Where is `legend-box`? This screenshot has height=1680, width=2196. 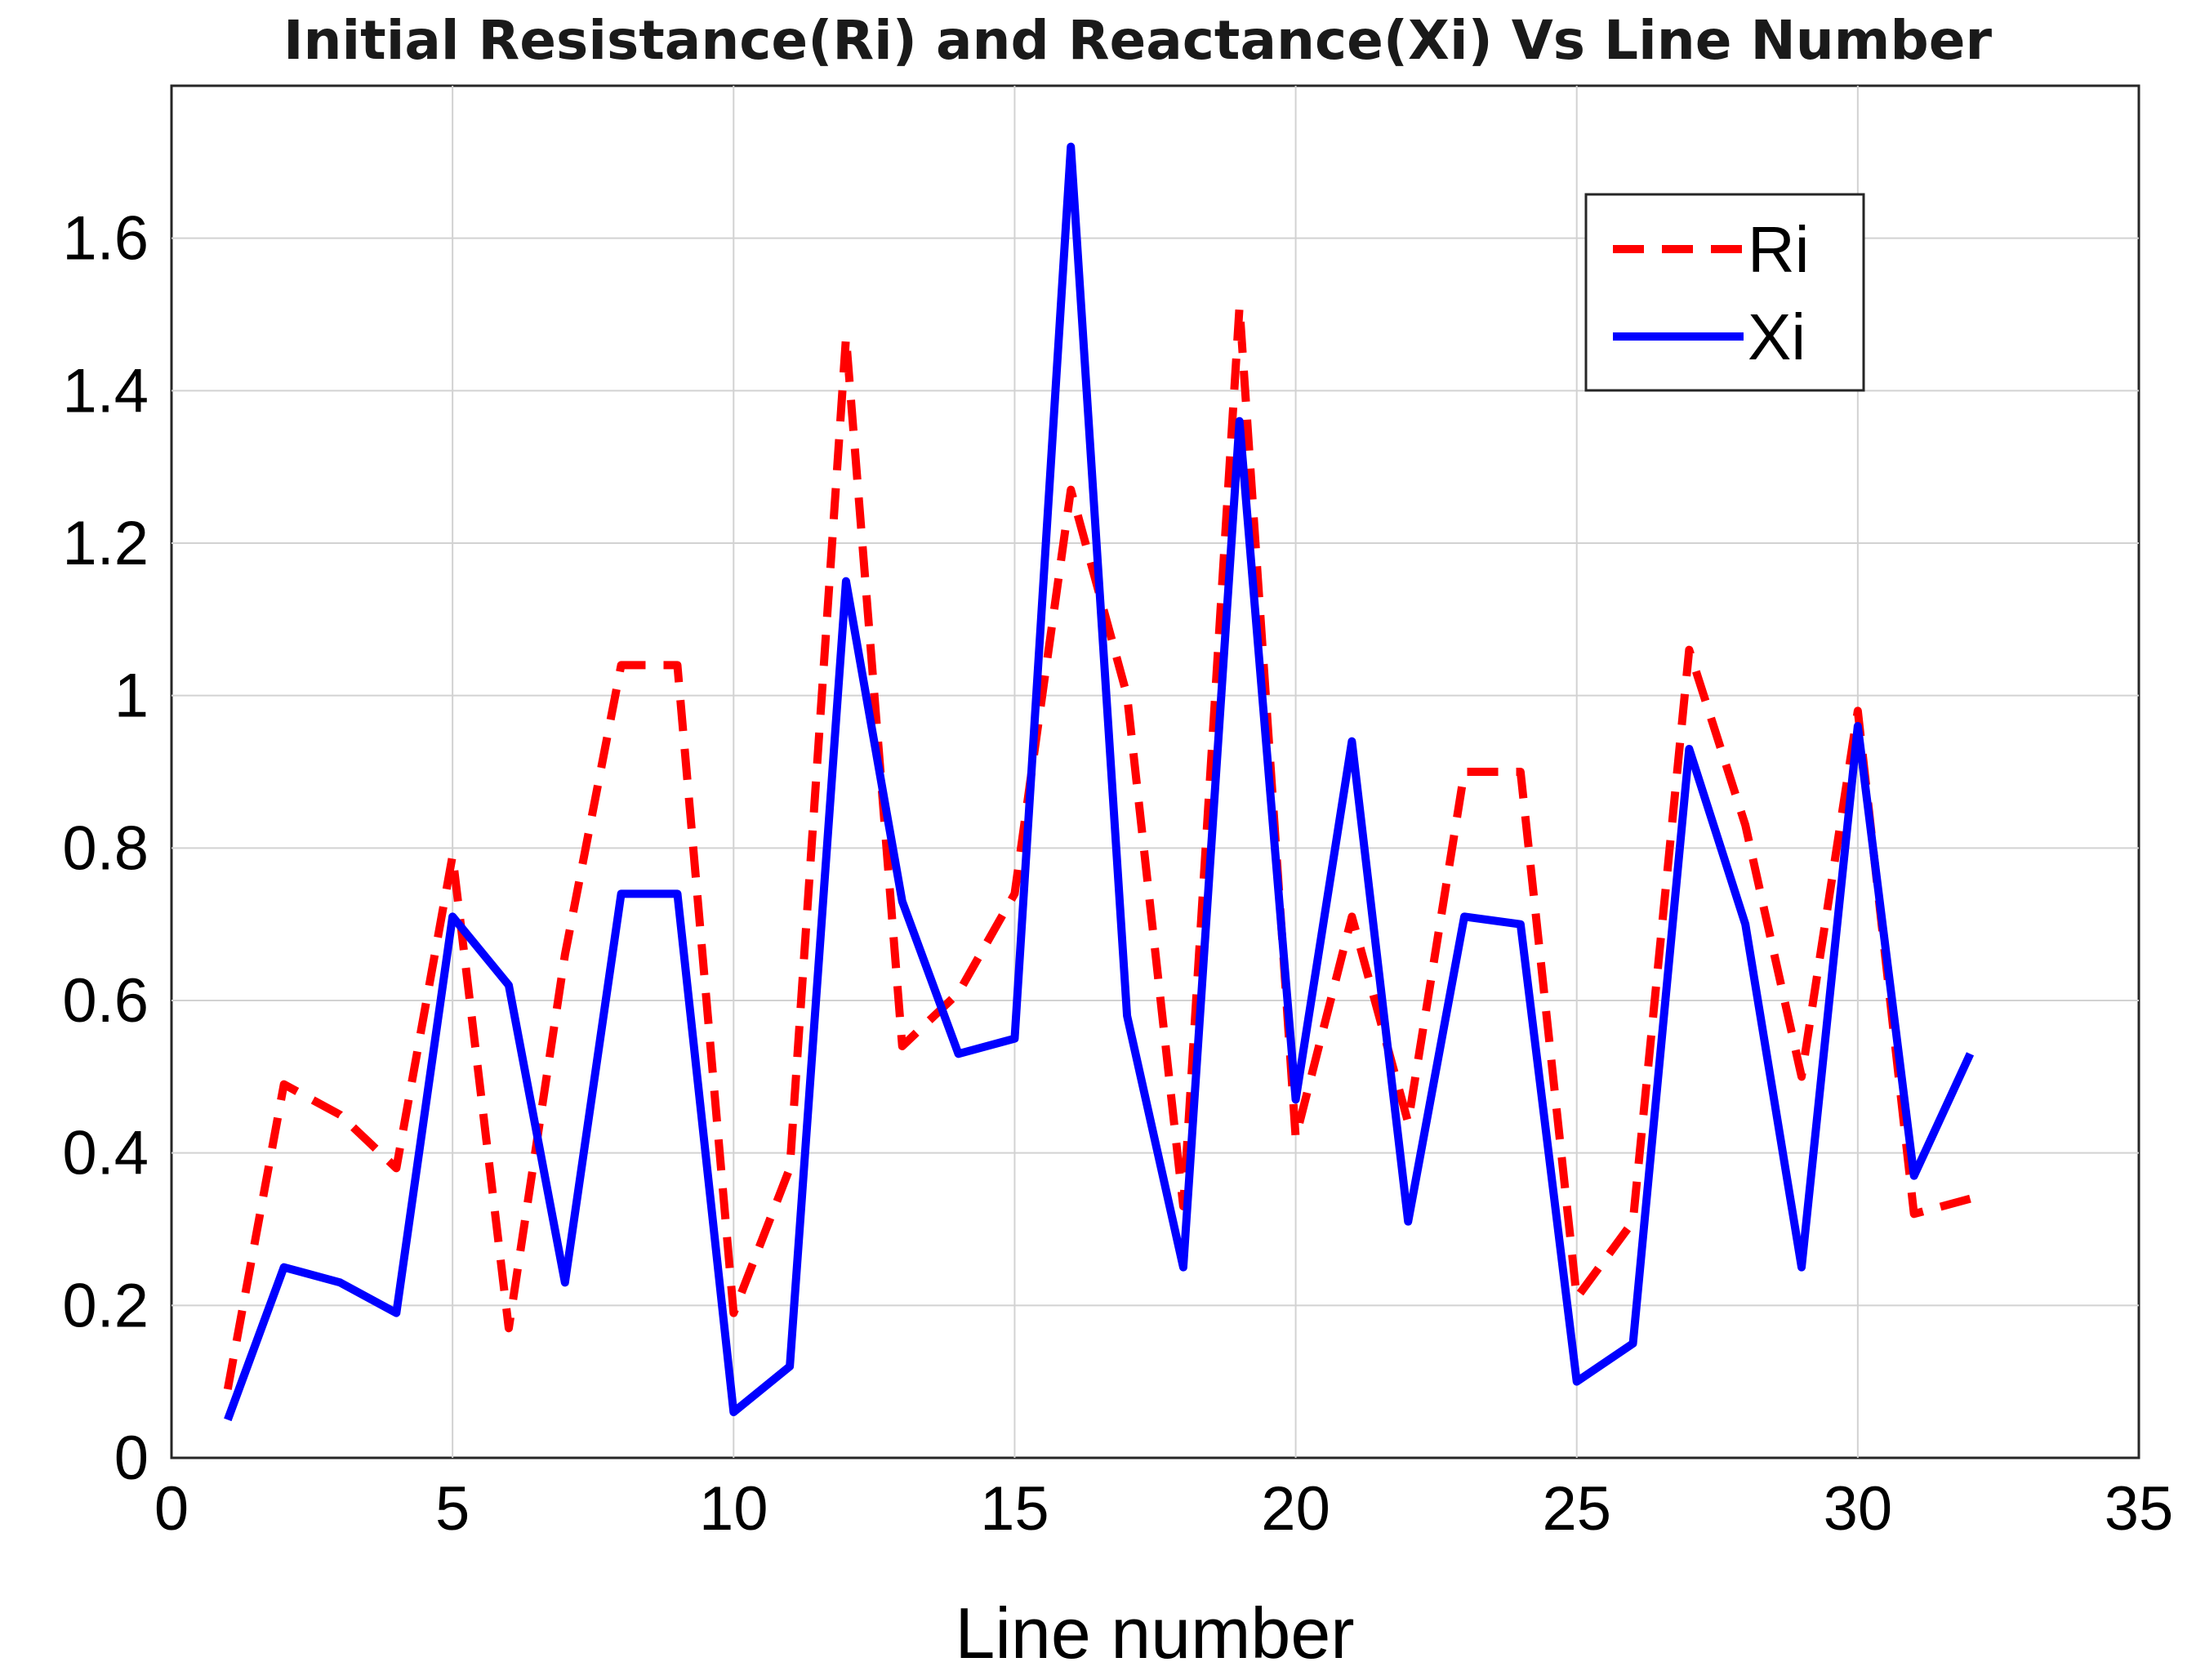
legend-box is located at coordinates (1724, 292).